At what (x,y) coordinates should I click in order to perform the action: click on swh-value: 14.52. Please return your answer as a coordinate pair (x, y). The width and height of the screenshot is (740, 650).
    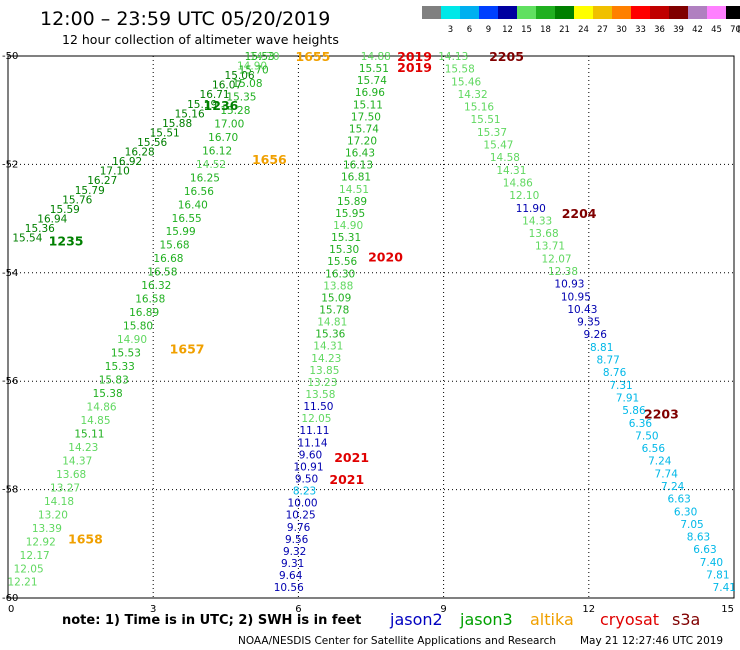
    Looking at the image, I should click on (211, 165).